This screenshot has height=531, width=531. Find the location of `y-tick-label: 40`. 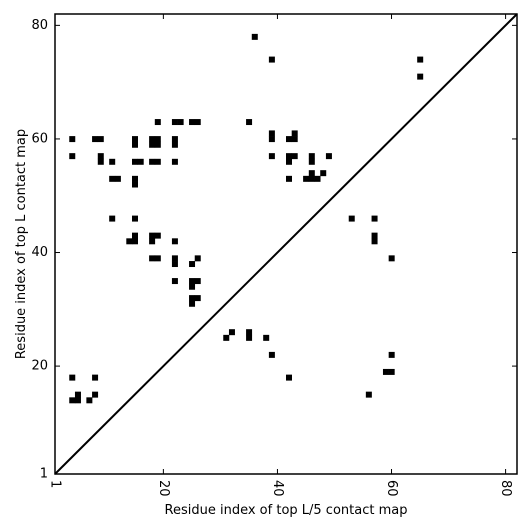

y-tick-label: 40 is located at coordinates (39, 252).